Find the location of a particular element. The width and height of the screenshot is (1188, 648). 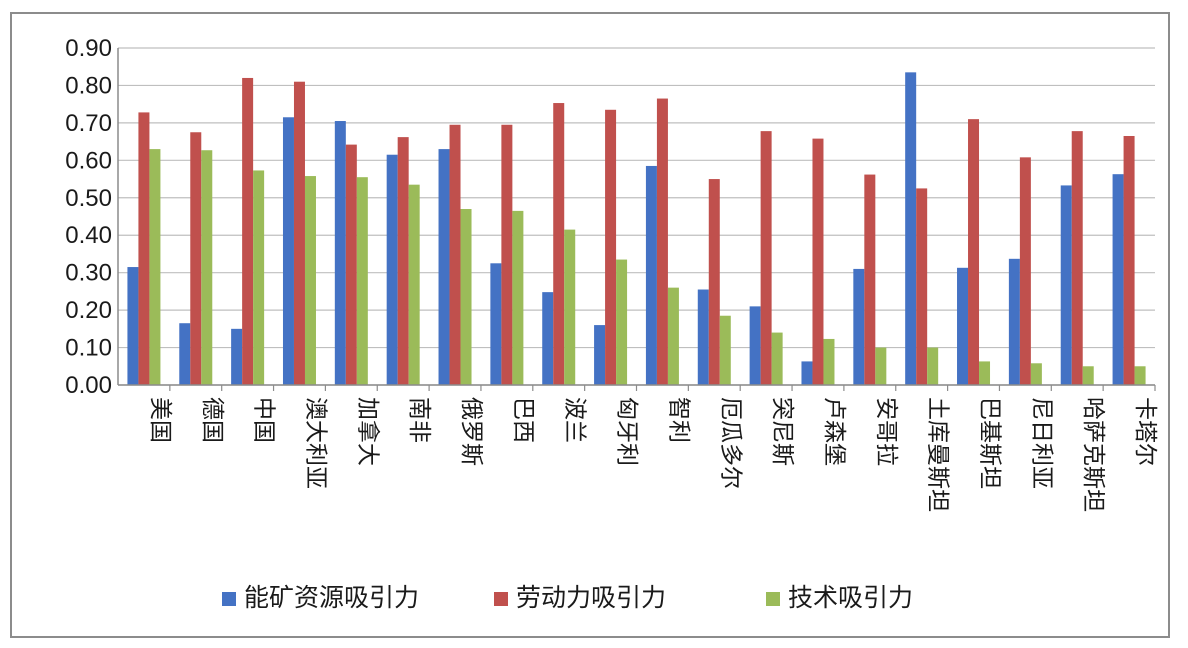

category-label: 卢森堡 is located at coordinates (834, 431).